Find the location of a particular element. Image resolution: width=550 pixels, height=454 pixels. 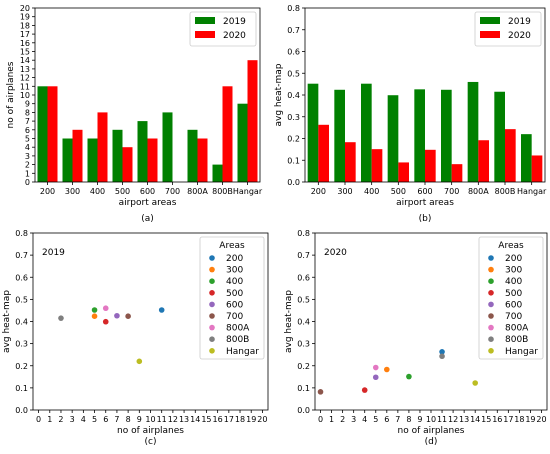

x-tick-label: 700 is located at coordinates (451, 191).